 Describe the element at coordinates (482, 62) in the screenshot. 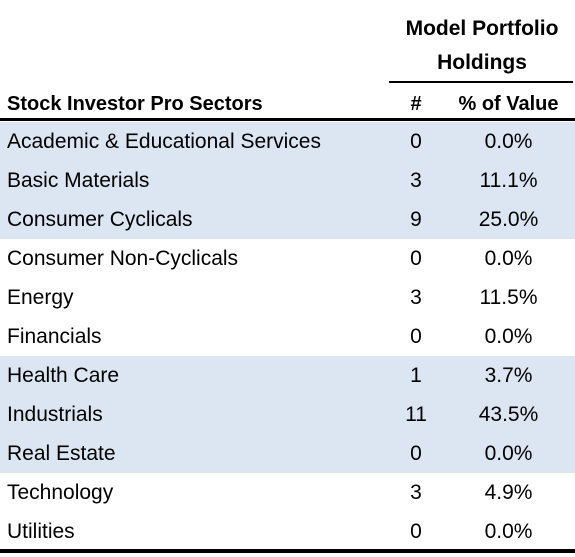

I see `group-header-line2: Holdings` at that location.